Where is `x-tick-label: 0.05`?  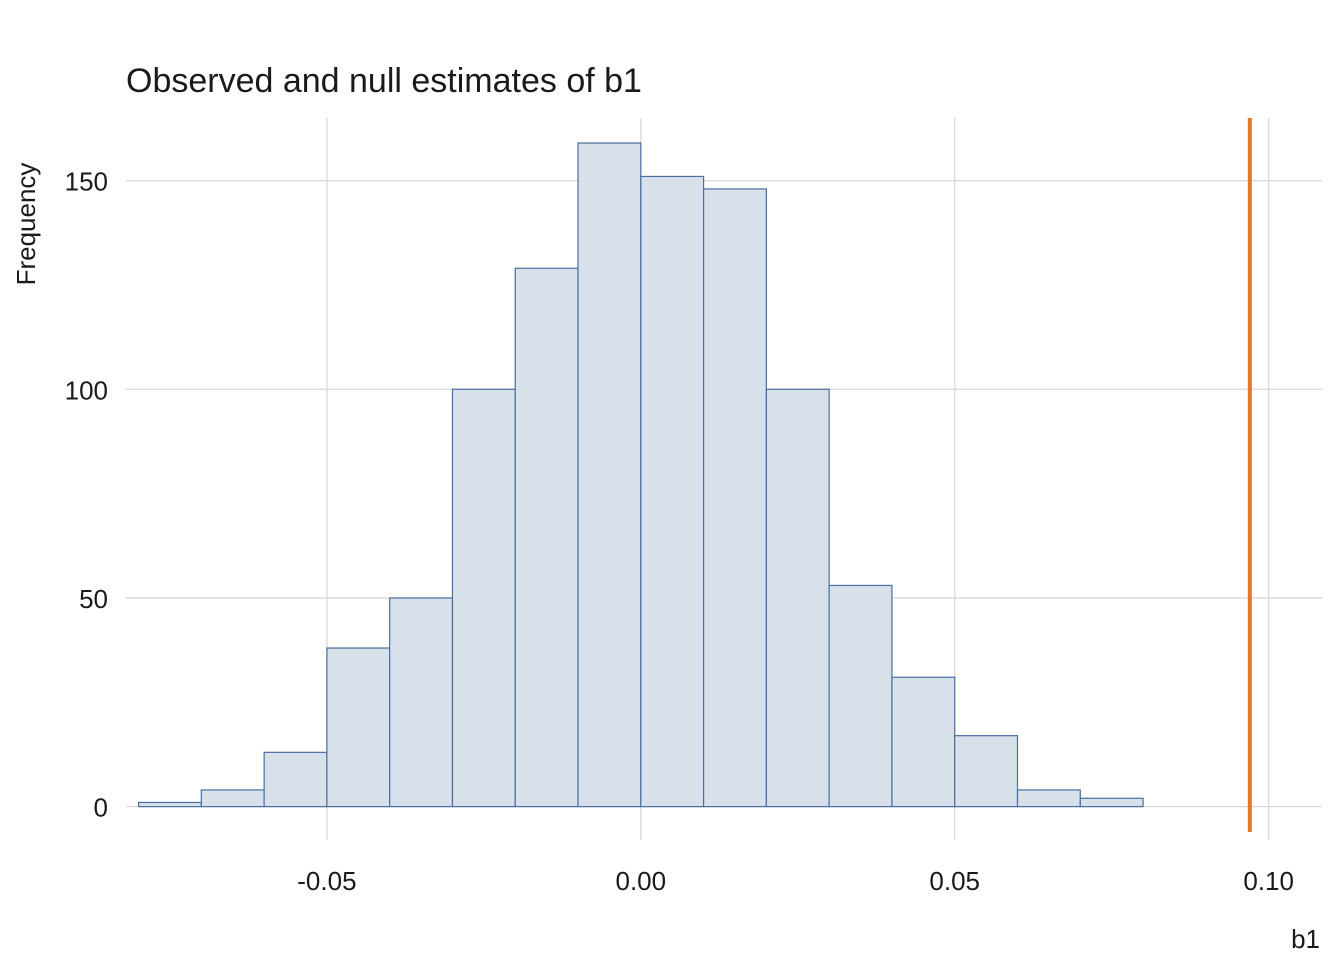 x-tick-label: 0.05 is located at coordinates (954, 881).